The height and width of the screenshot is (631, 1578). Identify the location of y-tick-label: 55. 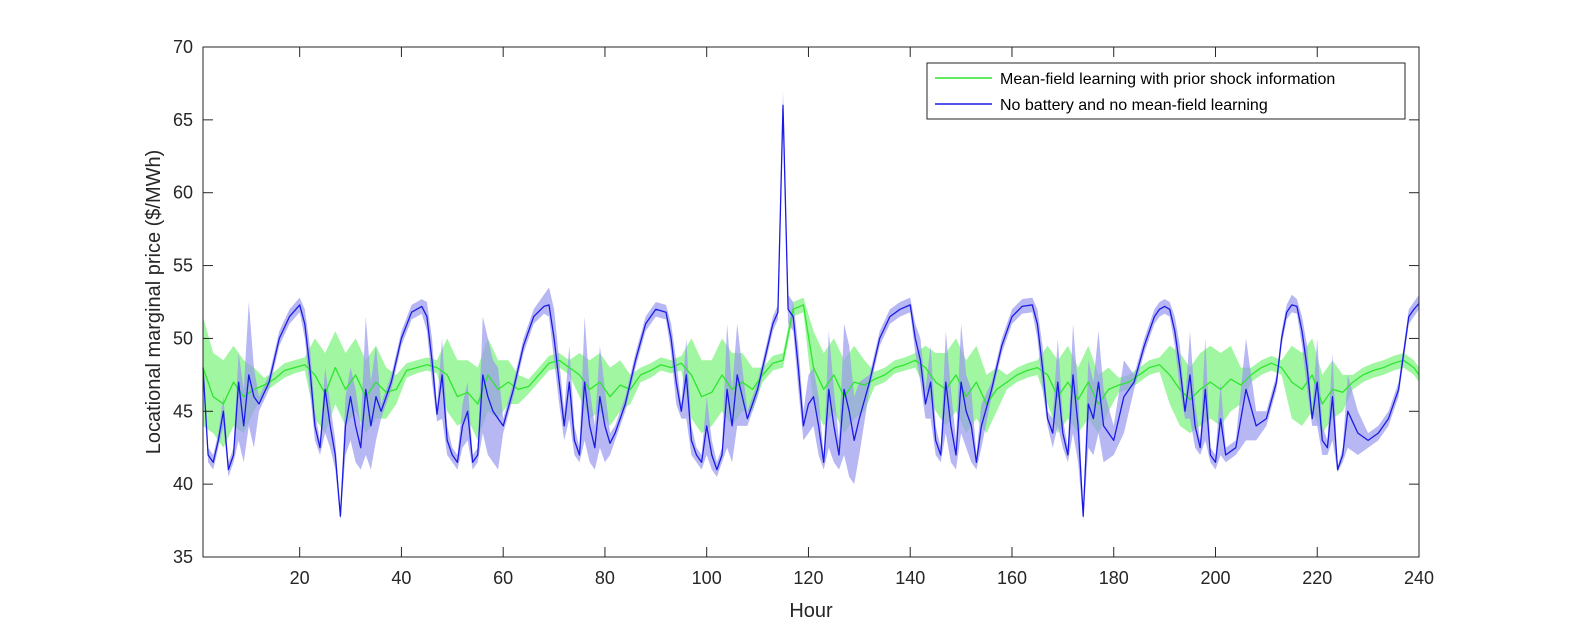
(183, 266).